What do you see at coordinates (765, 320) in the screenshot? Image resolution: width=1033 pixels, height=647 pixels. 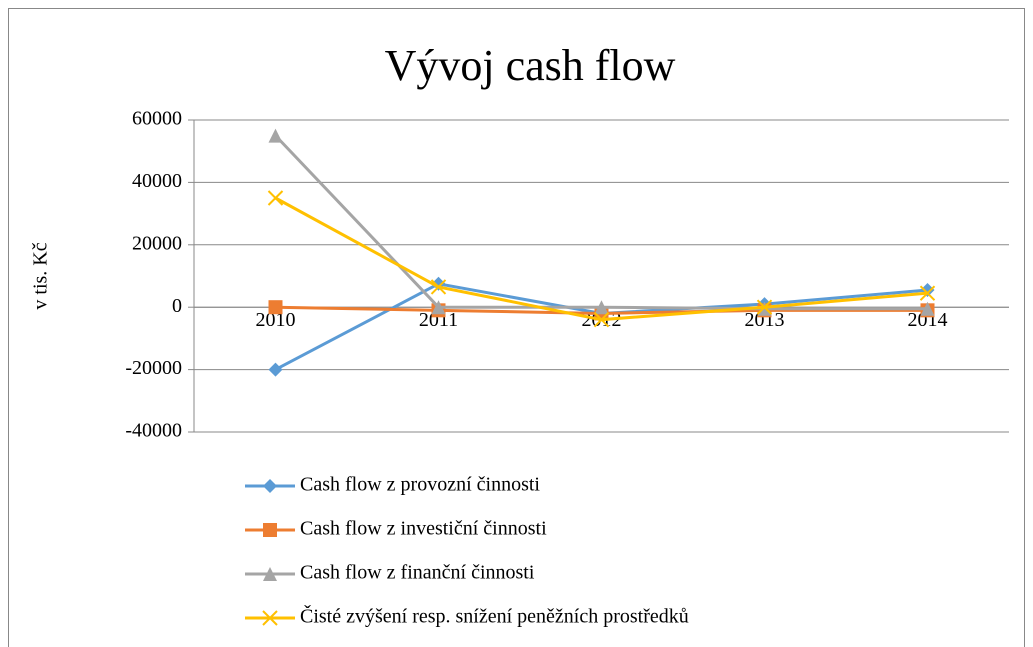 I see `x-tick-label: 2013` at bounding box center [765, 320].